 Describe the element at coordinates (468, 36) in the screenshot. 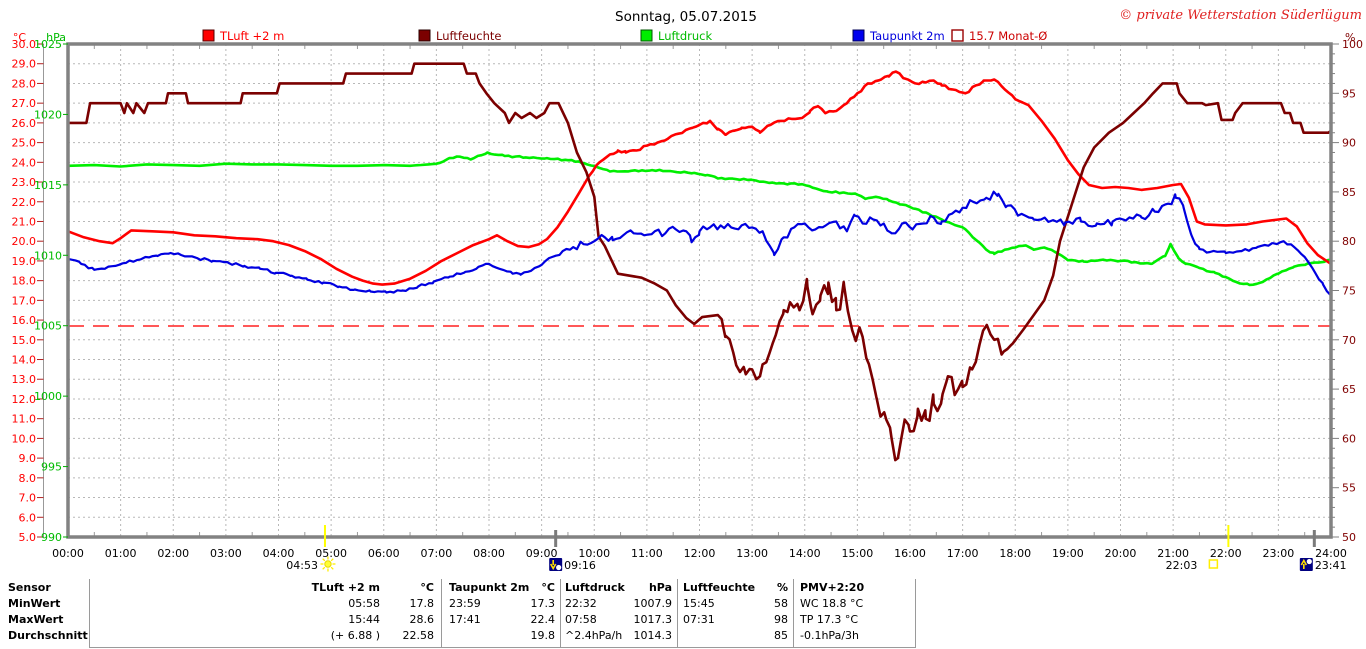

I see `legend-label-luftfeuchte: Luftfeuchte` at that location.